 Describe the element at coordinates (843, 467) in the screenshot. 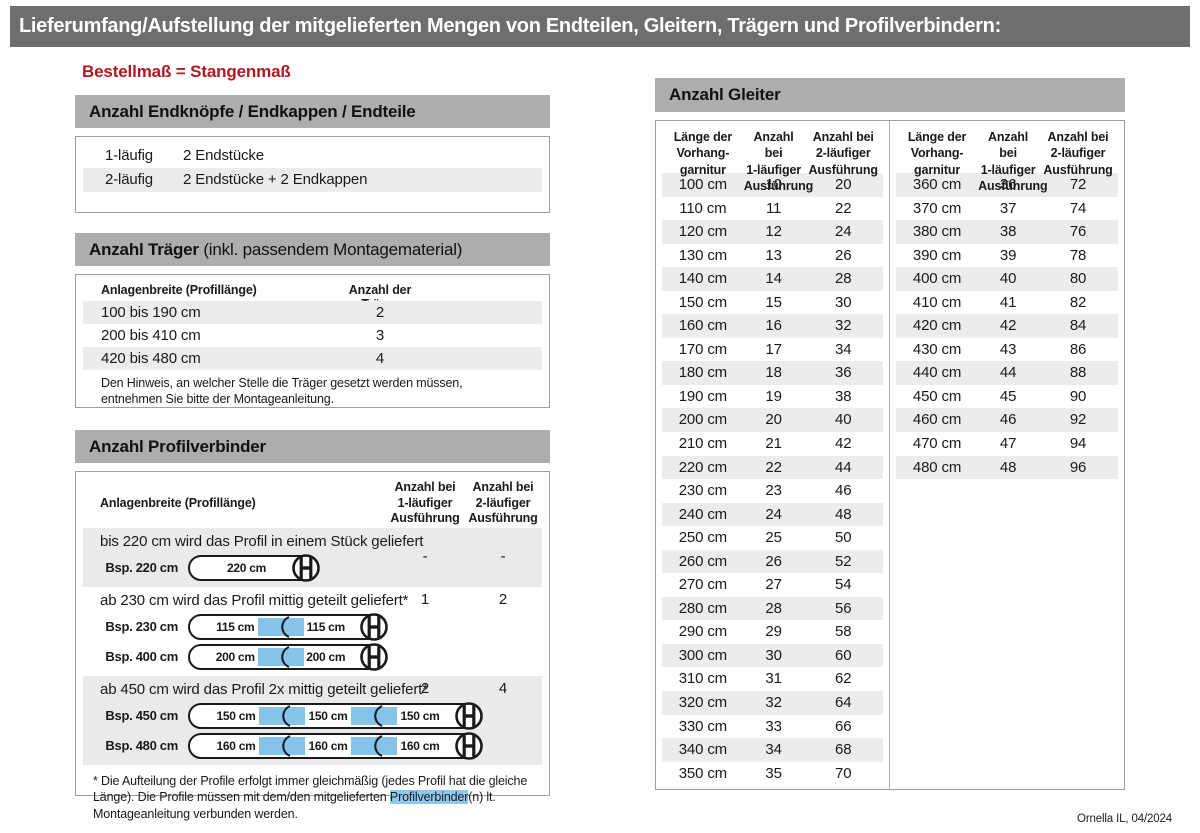

I see `gleiter-count-2laeufig: 44` at that location.